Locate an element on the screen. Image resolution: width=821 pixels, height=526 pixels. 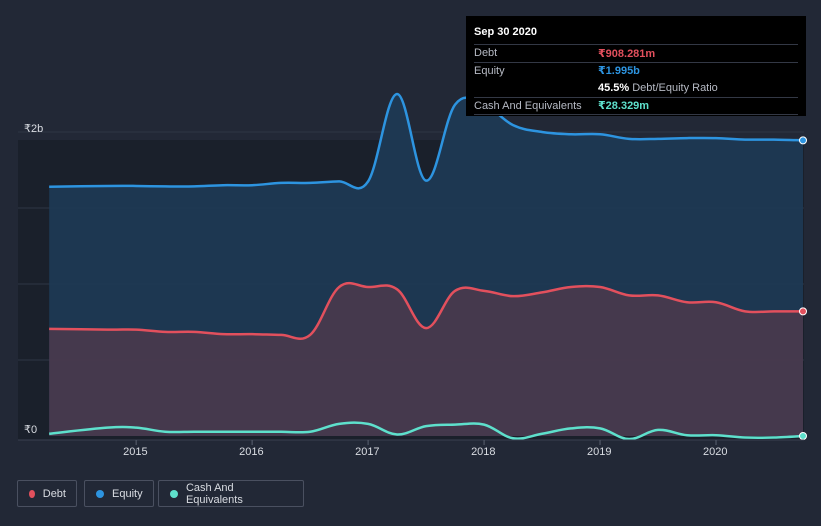
legend-item-equity: Equity is located at coordinates (119, 493).